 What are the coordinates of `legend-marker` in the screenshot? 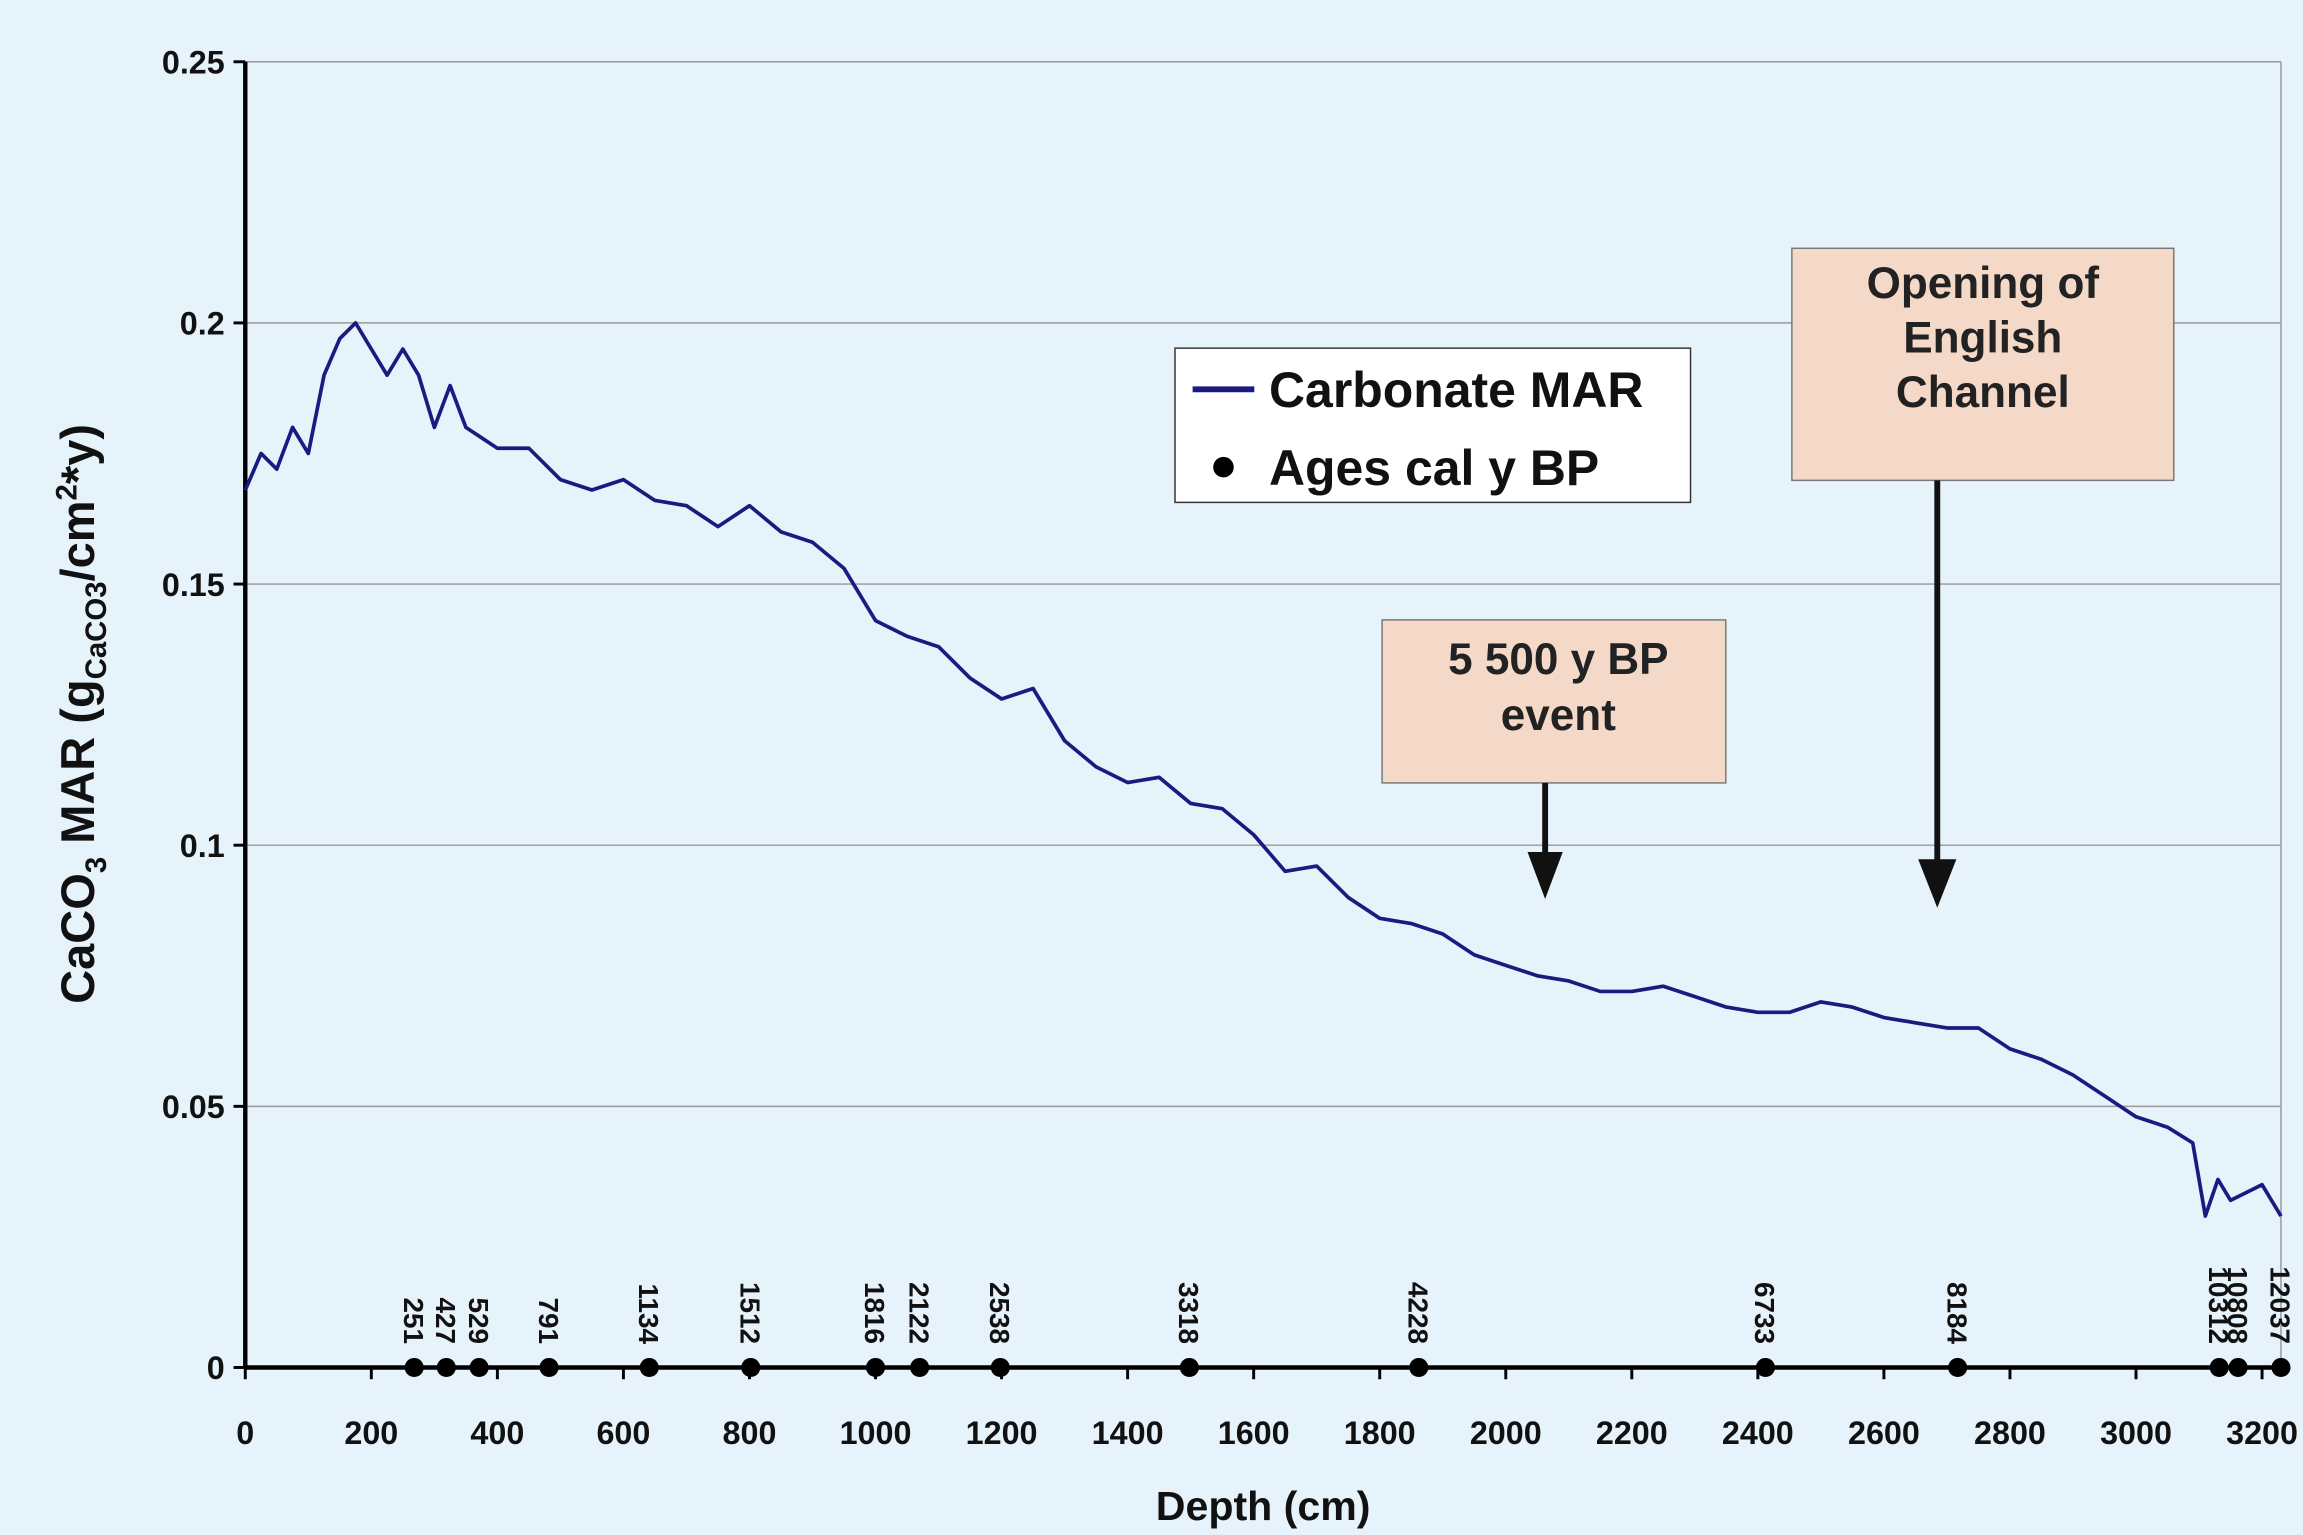 It's located at (1223, 467).